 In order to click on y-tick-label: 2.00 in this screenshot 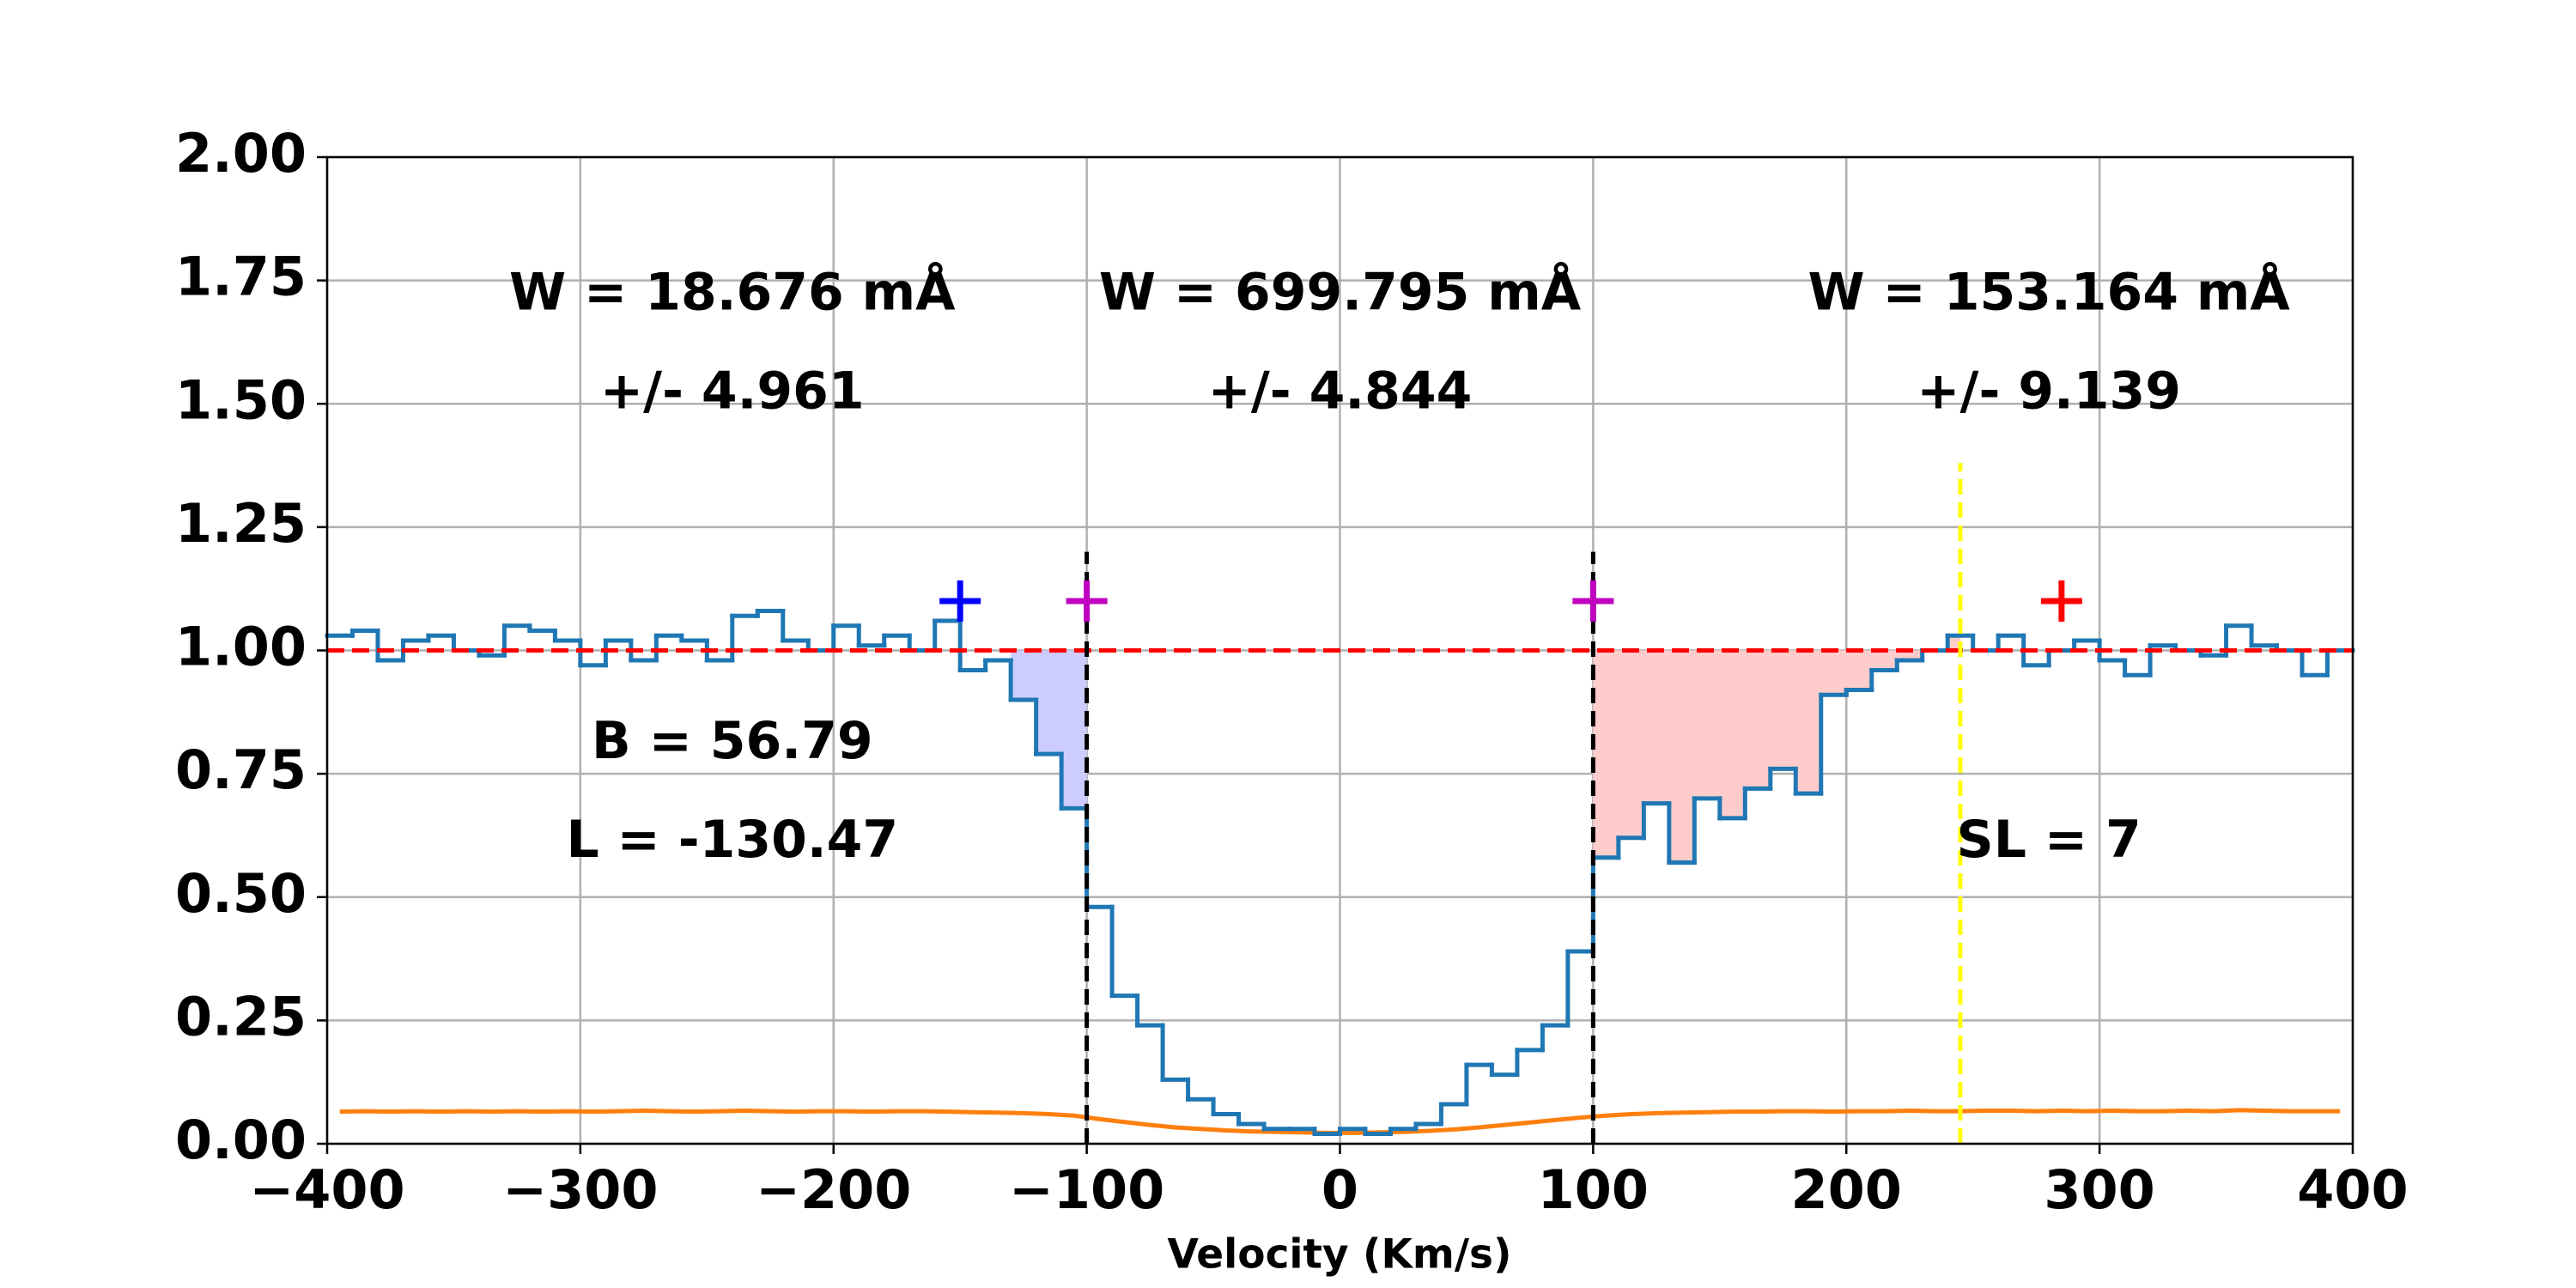, I will do `click(241, 153)`.